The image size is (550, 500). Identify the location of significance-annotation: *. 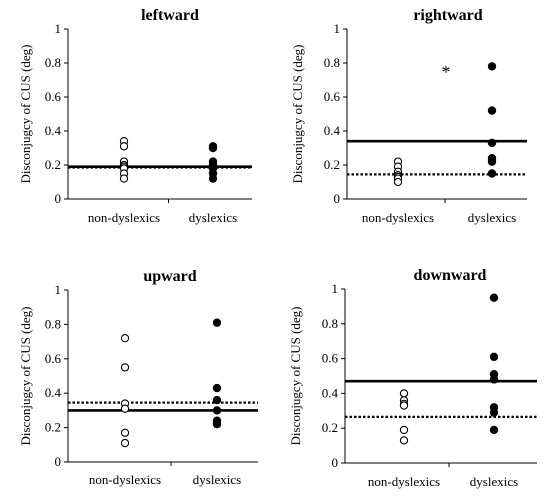
(446, 72).